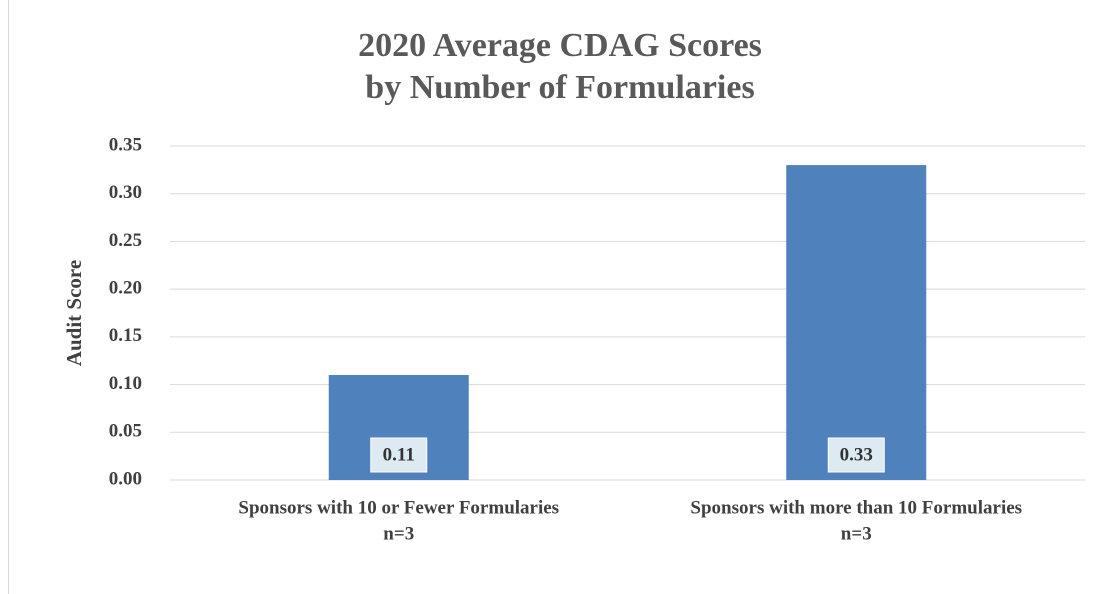  Describe the element at coordinates (125, 240) in the screenshot. I see `y-tick-label: 0.25` at that location.